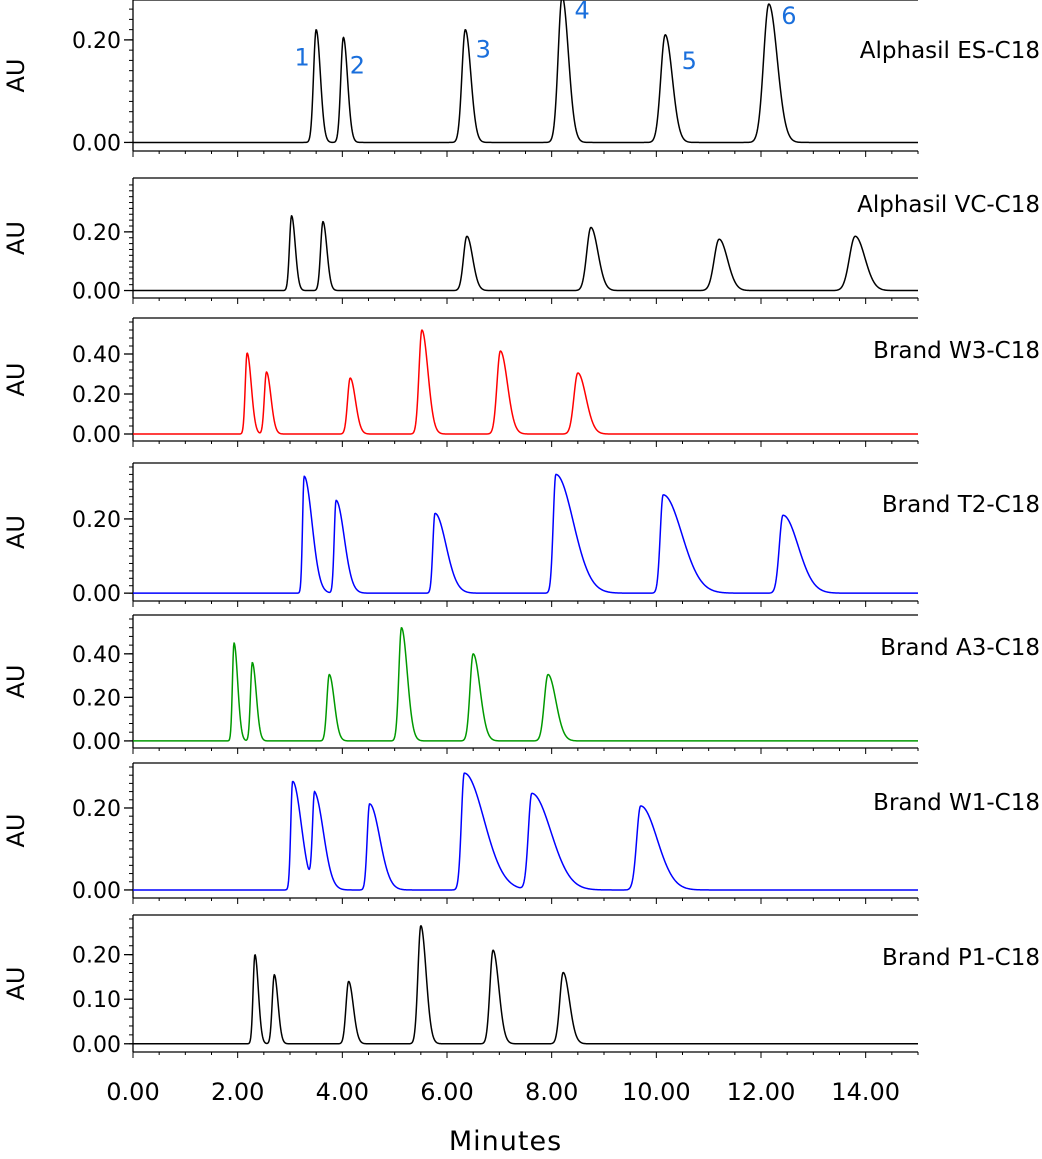 The width and height of the screenshot is (1042, 1159). What do you see at coordinates (961, 958) in the screenshot?
I see `column-name-label: Brand P1-C18` at bounding box center [961, 958].